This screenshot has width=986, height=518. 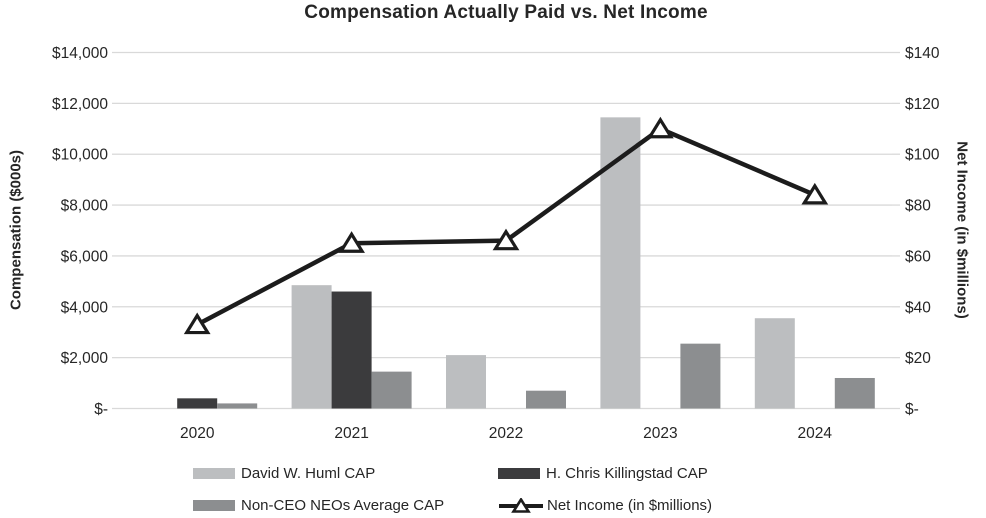 I want to click on bar-david-w-huml-cap-2024, so click(x=774, y=363).